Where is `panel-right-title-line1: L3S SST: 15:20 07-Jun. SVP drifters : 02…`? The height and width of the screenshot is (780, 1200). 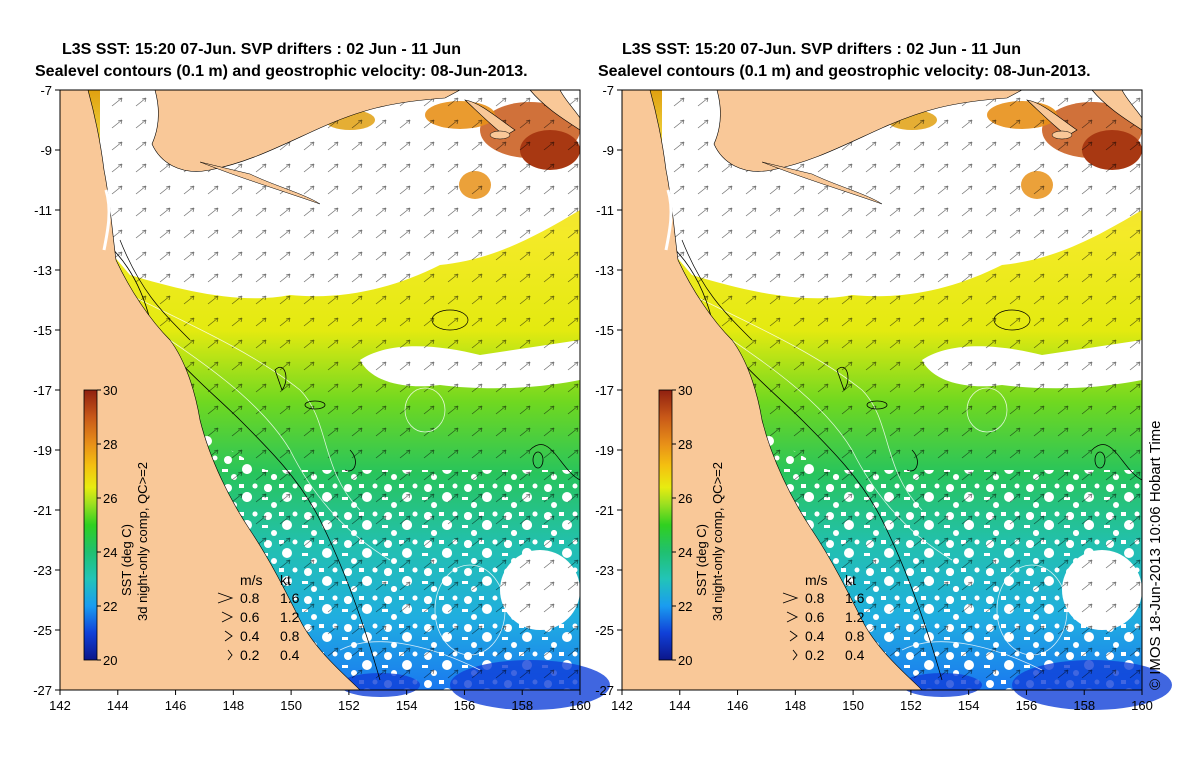
panel-right-title-line1: L3S SST: 15:20 07-Jun. SVP drifters : 02… is located at coordinates (821, 49).